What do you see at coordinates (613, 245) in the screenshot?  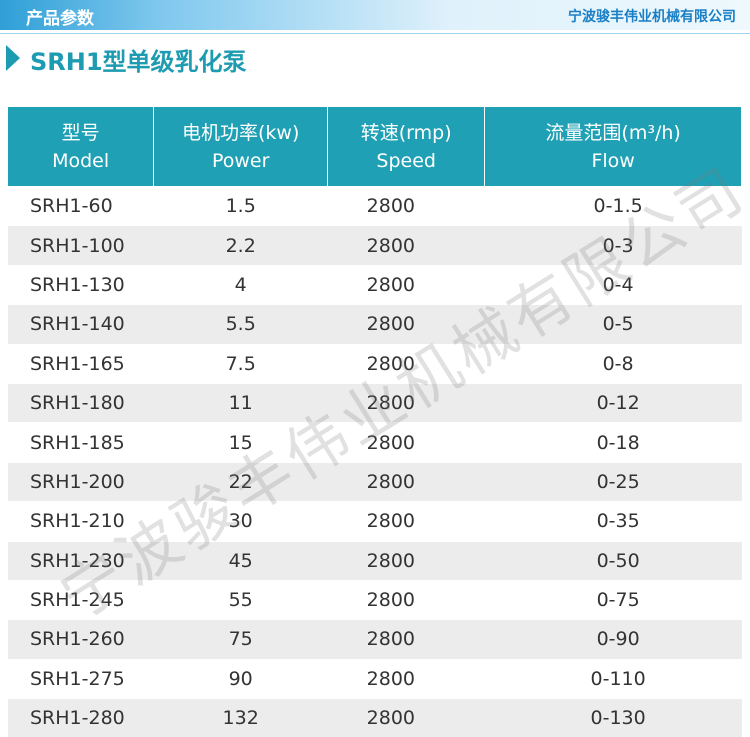 I see `table-cell: 0-3` at bounding box center [613, 245].